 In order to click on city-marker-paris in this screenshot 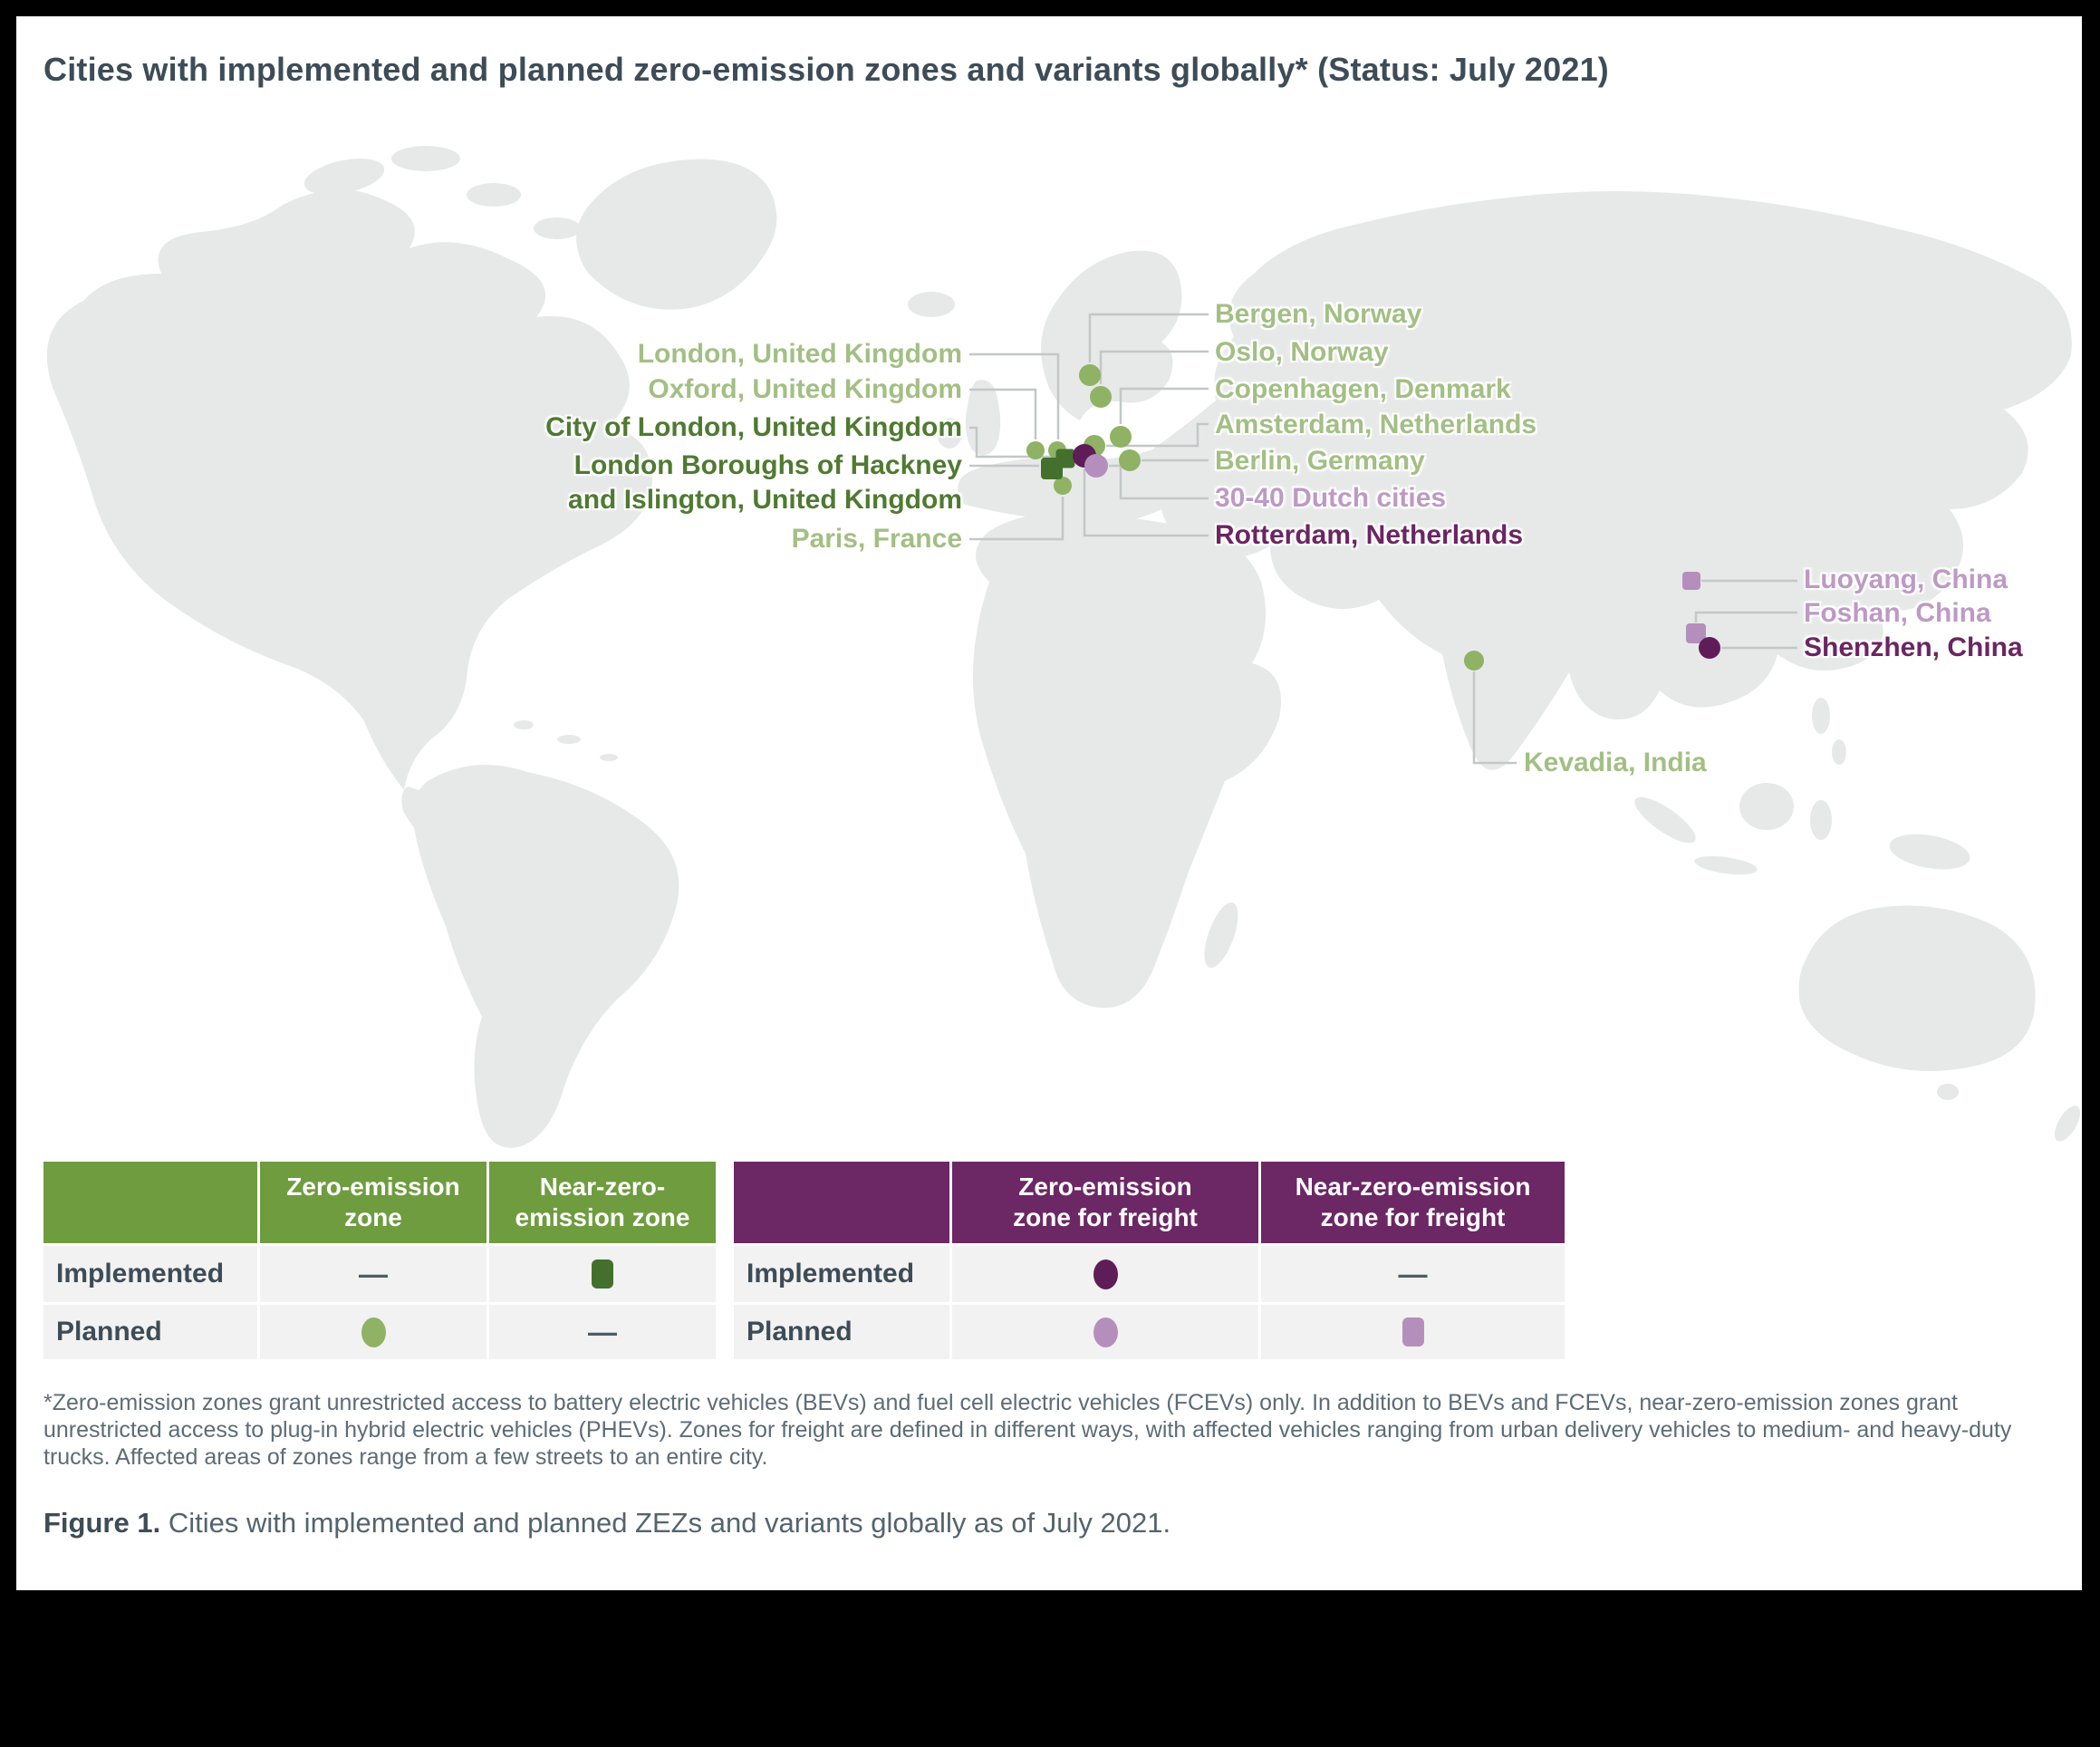, I will do `click(1063, 486)`.